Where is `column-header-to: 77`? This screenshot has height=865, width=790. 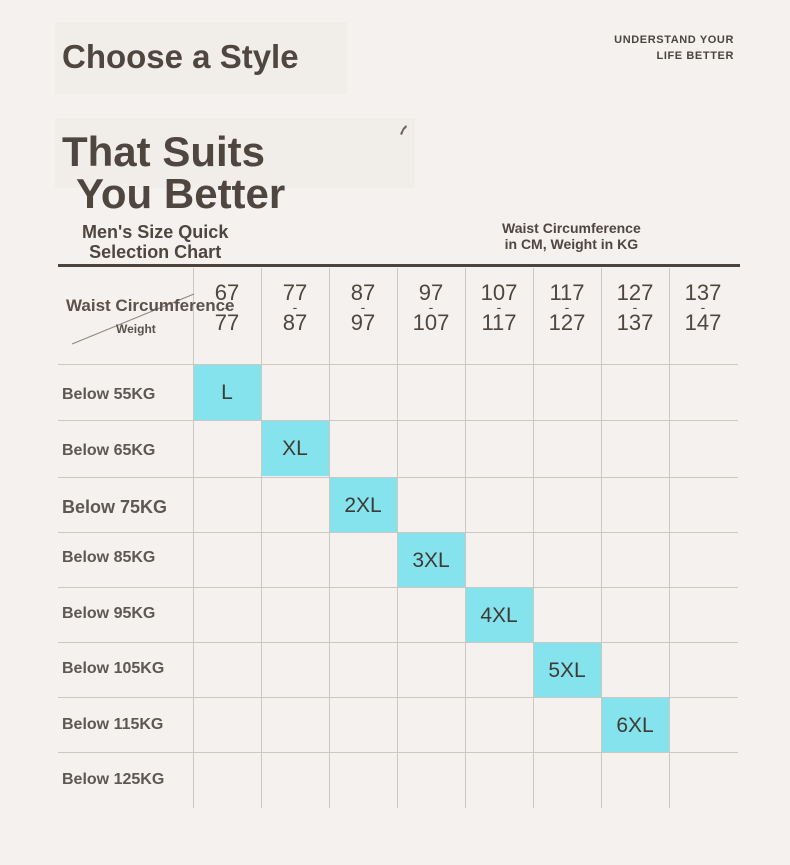 column-header-to: 77 is located at coordinates (227, 322).